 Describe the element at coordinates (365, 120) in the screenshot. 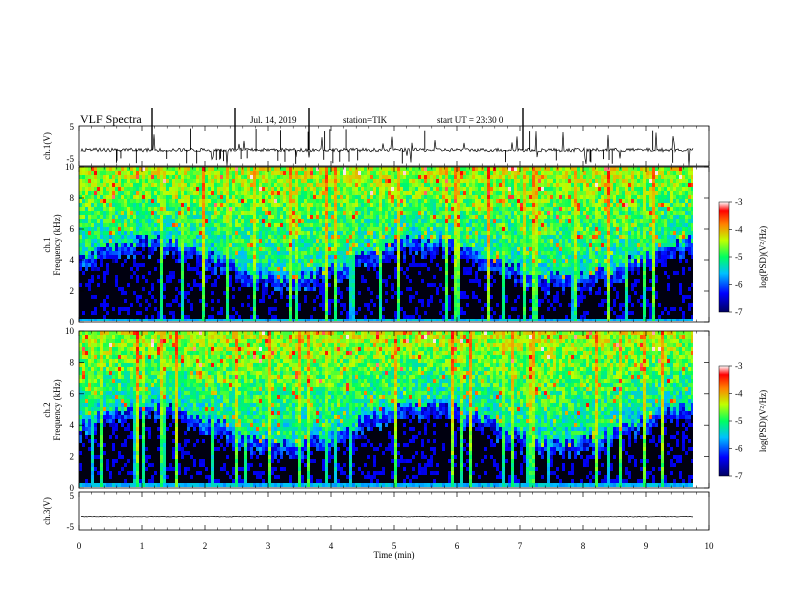

I see `station-label: station=TIK` at that location.